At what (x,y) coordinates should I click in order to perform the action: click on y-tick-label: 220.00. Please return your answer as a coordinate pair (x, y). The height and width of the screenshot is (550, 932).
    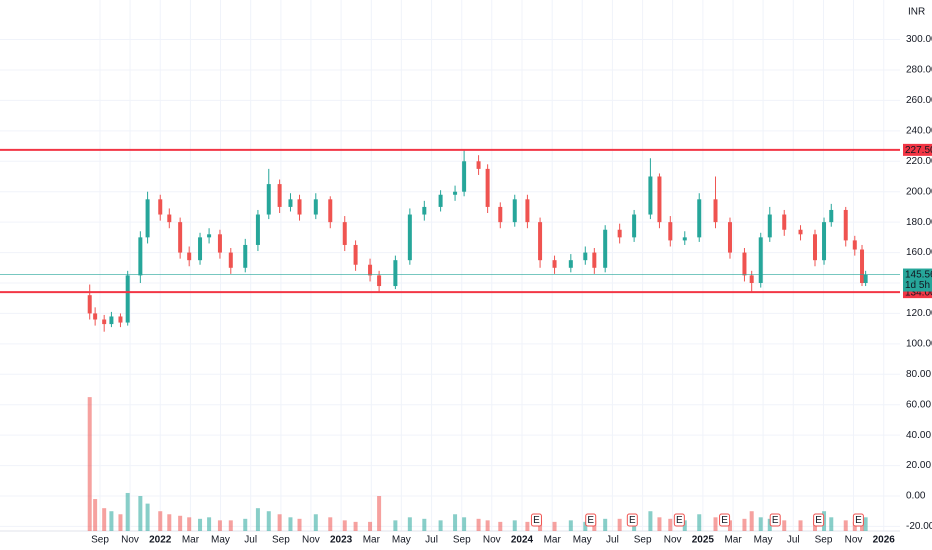
    Looking at the image, I should click on (919, 161).